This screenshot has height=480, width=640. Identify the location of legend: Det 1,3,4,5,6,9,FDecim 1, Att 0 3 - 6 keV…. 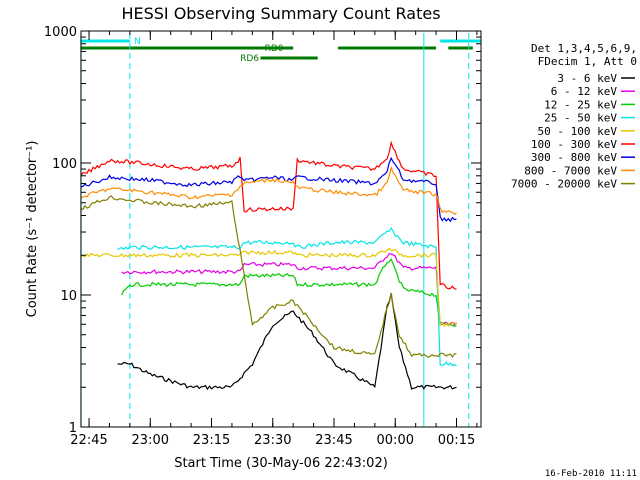
(574, 116).